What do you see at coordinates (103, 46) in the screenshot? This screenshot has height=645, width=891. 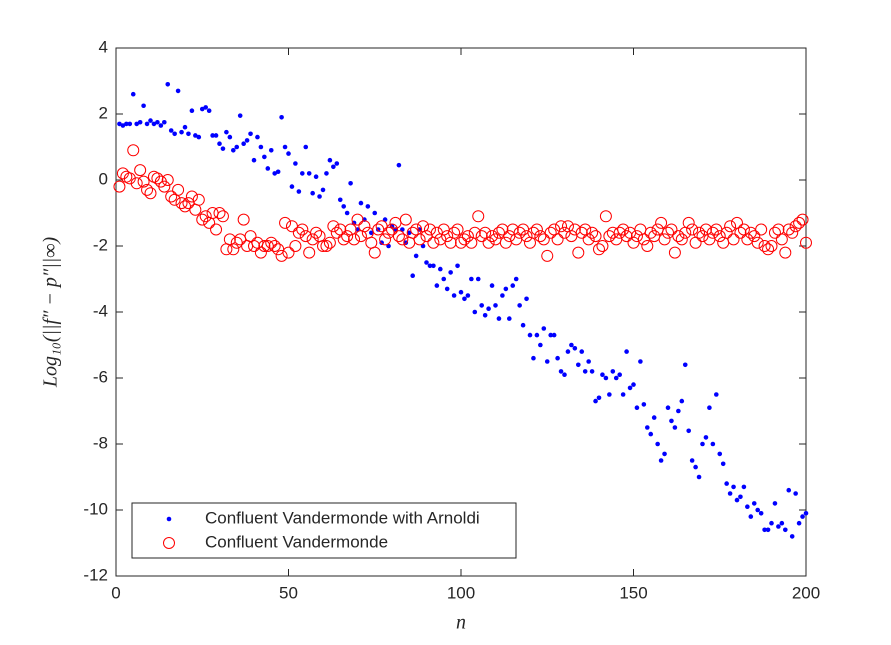 I see `y-tick-label: 4` at bounding box center [103, 46].